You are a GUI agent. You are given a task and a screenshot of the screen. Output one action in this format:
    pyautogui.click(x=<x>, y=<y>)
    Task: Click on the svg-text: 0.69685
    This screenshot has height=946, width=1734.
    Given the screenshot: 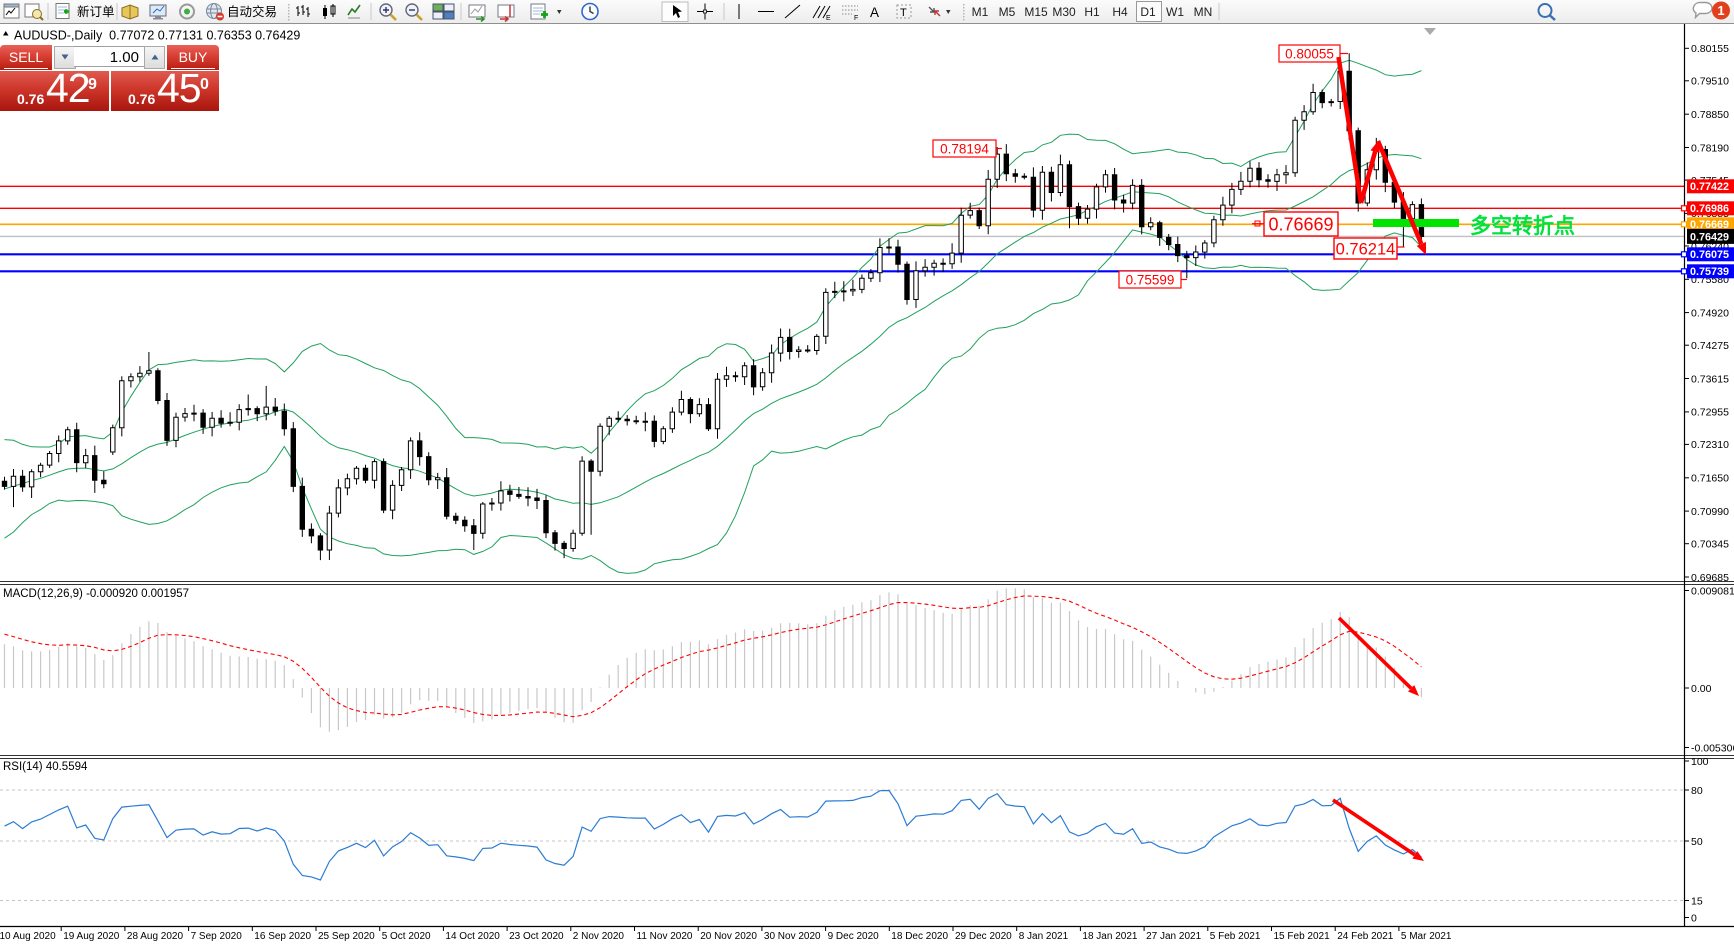 What is the action you would take?
    pyautogui.click(x=1710, y=578)
    